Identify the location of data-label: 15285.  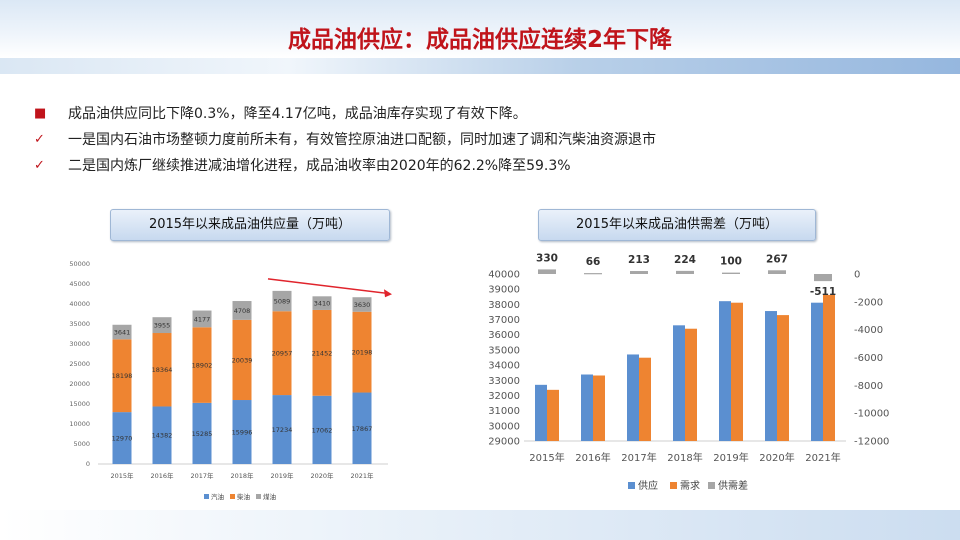
(202, 434).